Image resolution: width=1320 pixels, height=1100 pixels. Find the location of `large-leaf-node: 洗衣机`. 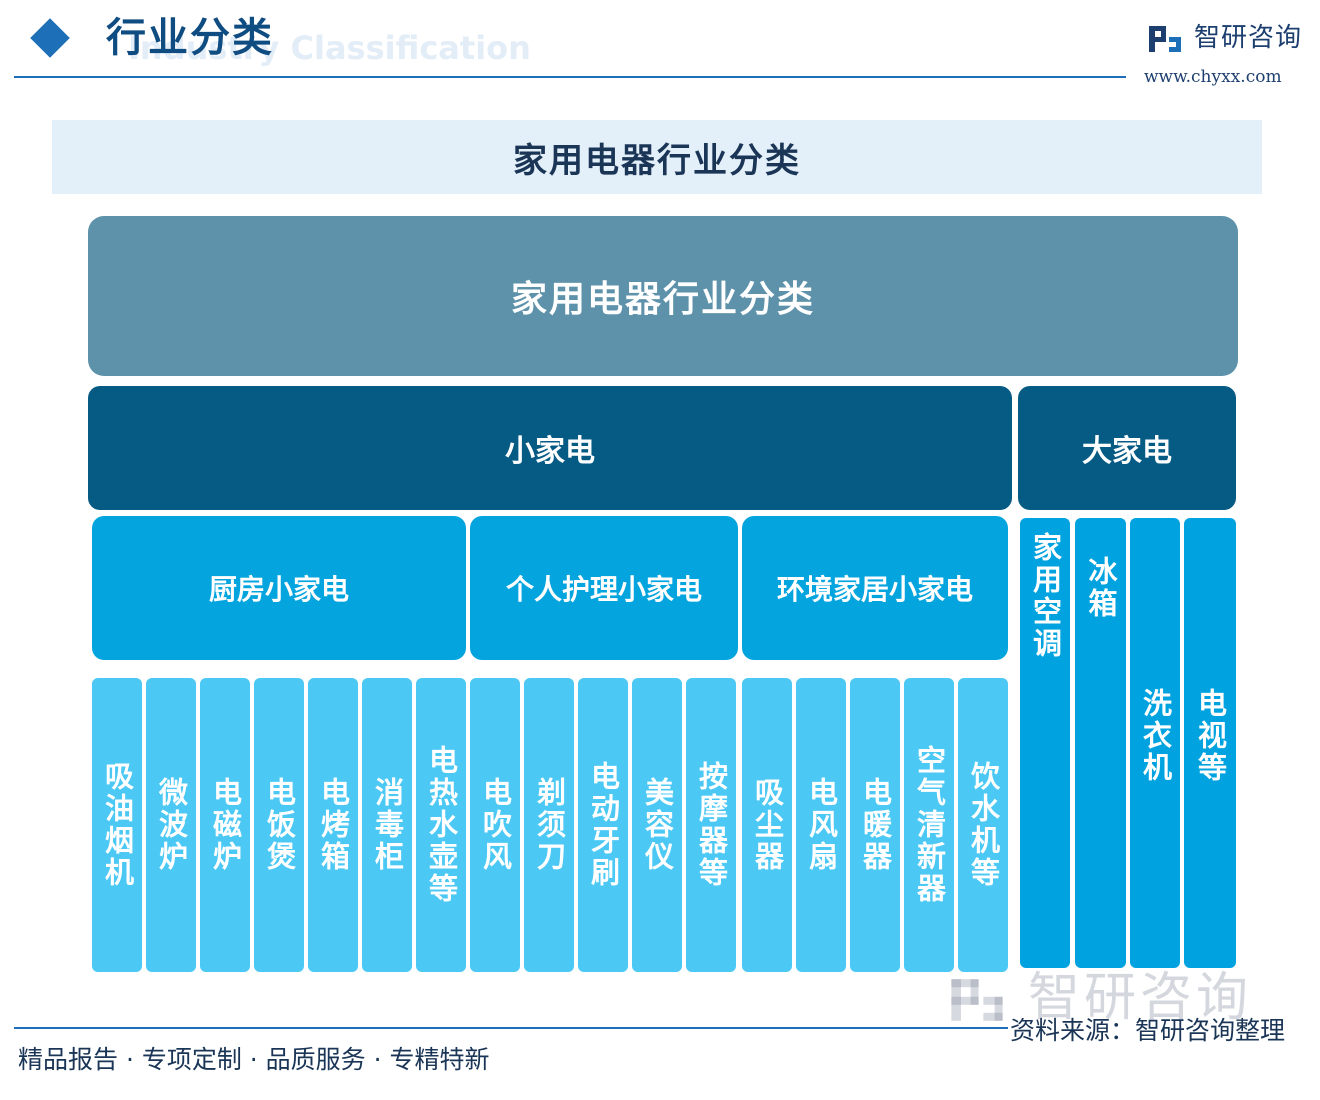

large-leaf-node: 洗衣机 is located at coordinates (1155, 743).